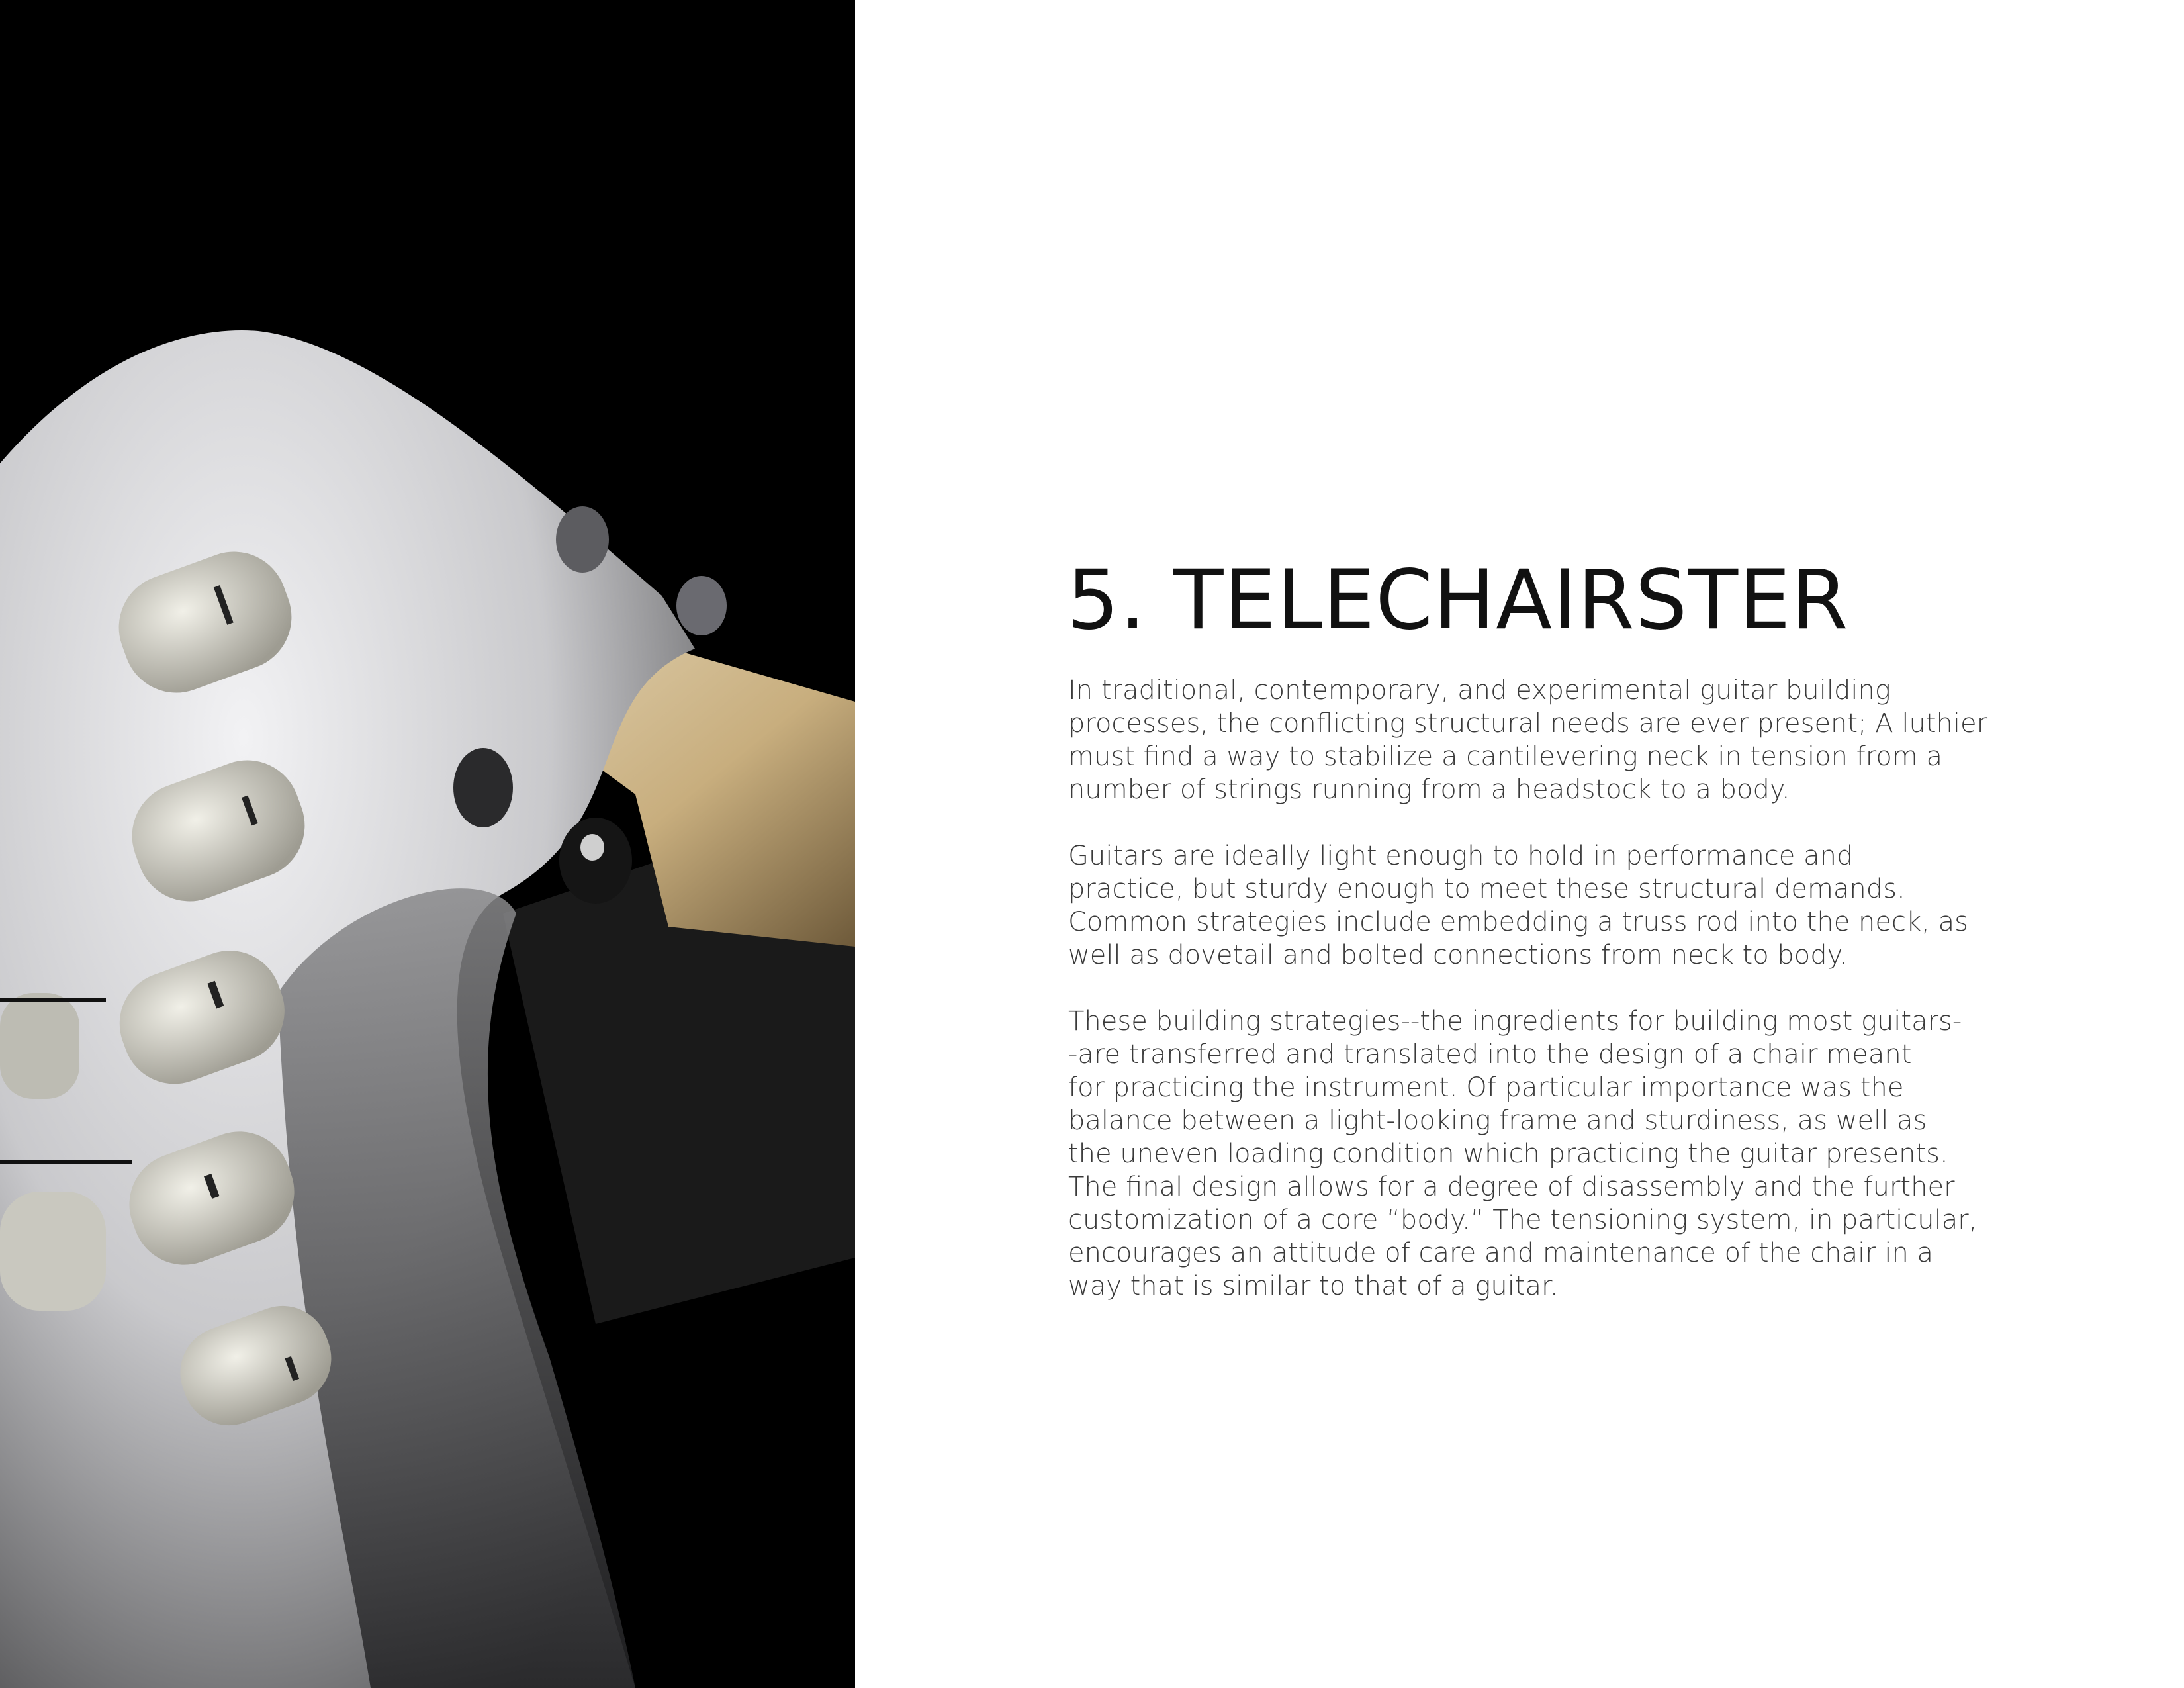 The height and width of the screenshot is (1688, 2184). I want to click on headstock-shadow, so click(456, 1288).